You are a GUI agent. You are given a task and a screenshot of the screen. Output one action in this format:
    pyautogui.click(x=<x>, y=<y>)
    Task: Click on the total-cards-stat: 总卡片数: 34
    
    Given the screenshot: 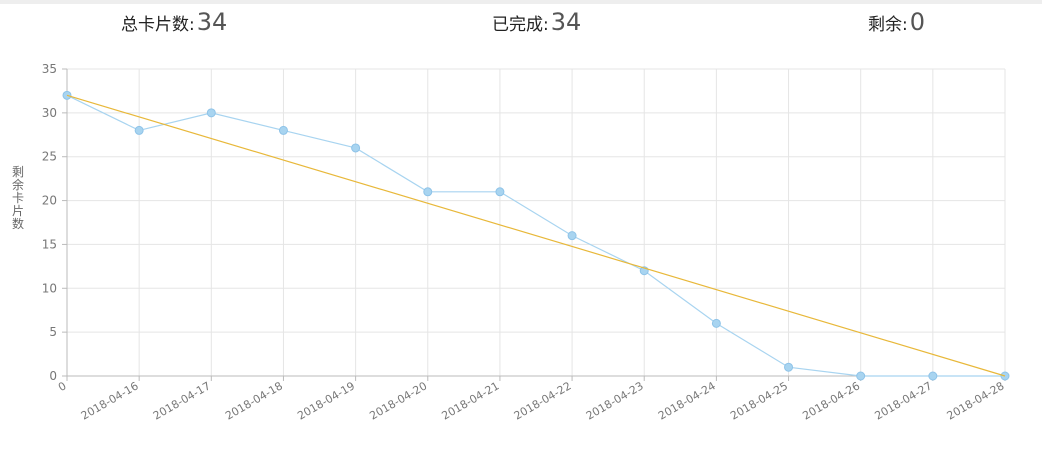 What is the action you would take?
    pyautogui.click(x=174, y=25)
    